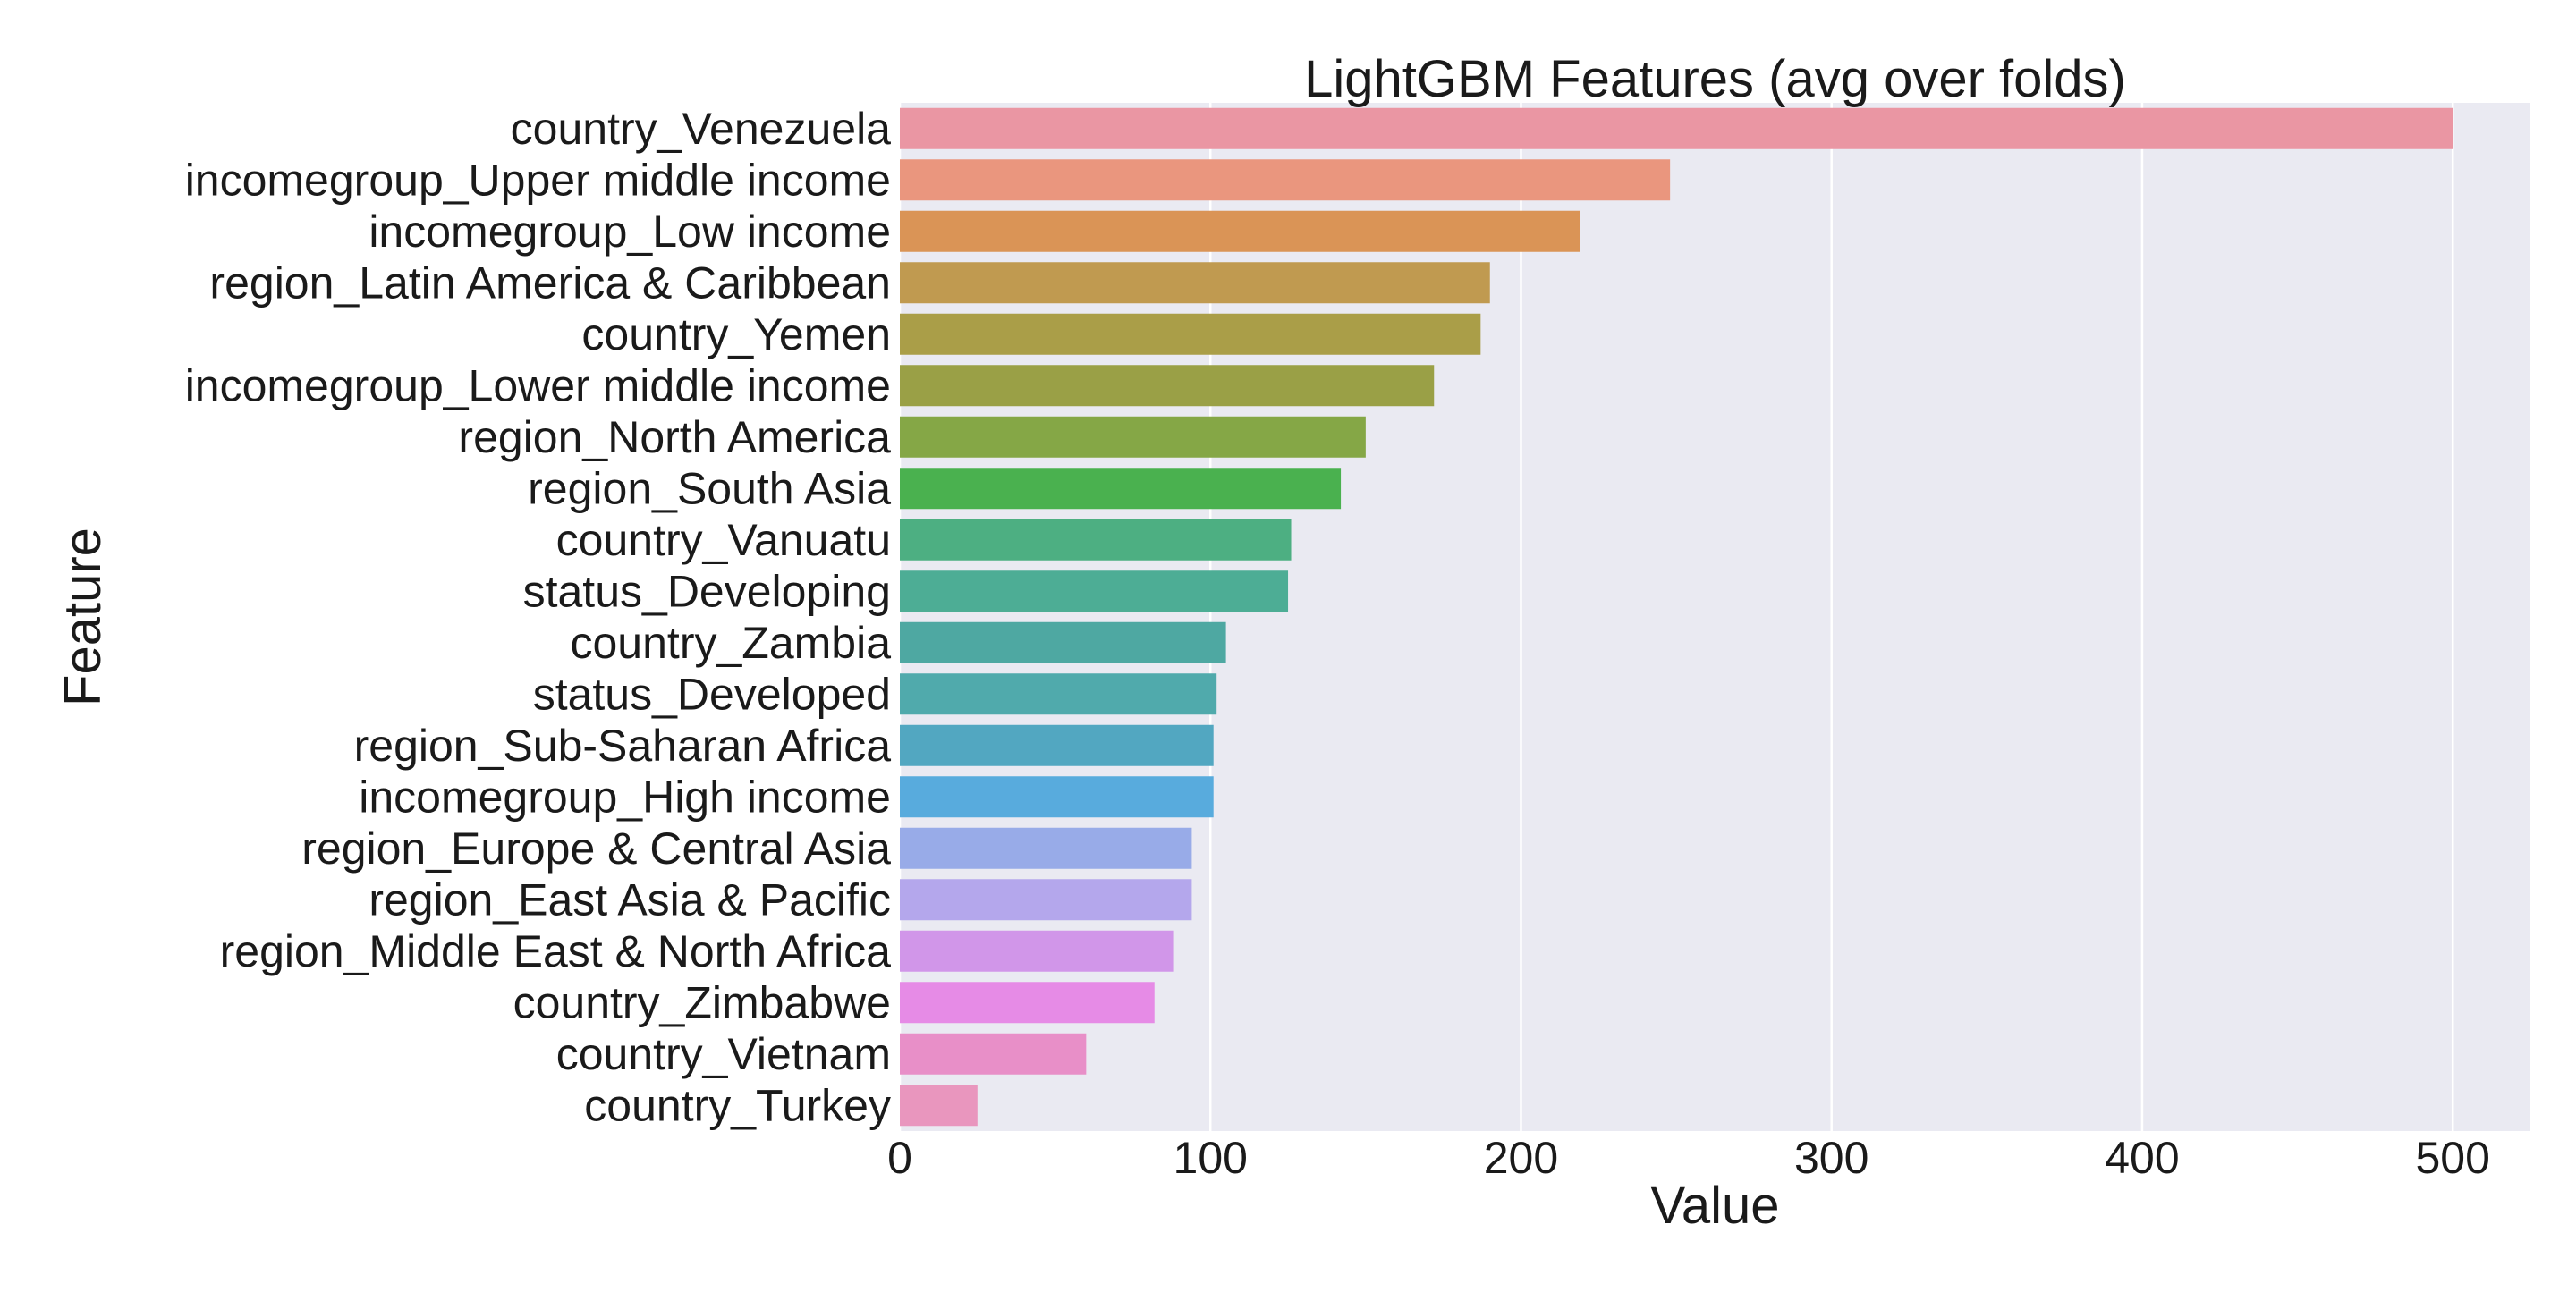 The width and height of the screenshot is (2576, 1292). Describe the element at coordinates (736, 334) in the screenshot. I see `y-tick-label: country_Yemen` at that location.